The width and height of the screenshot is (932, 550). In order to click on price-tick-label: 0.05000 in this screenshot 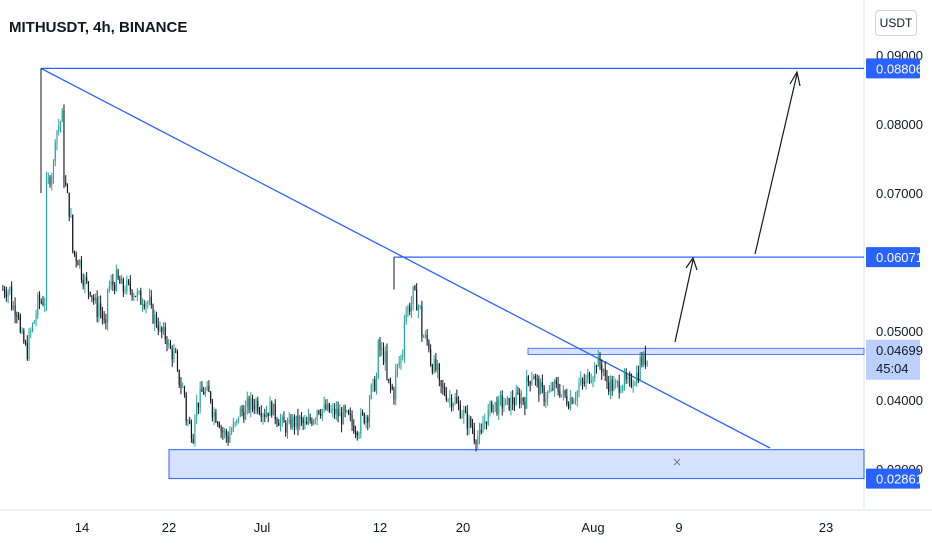, I will do `click(899, 331)`.